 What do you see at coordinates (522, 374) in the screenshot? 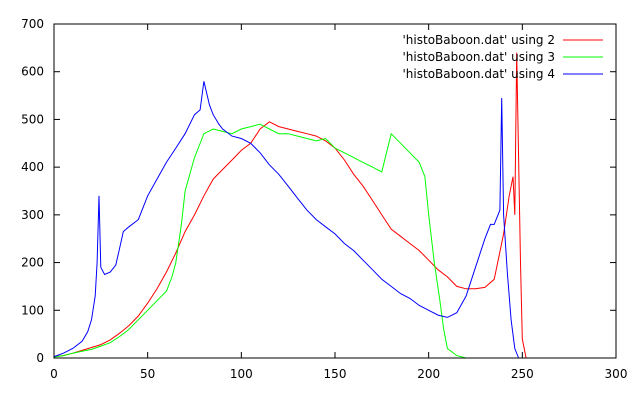
I see `x-tick-label: 250` at bounding box center [522, 374].